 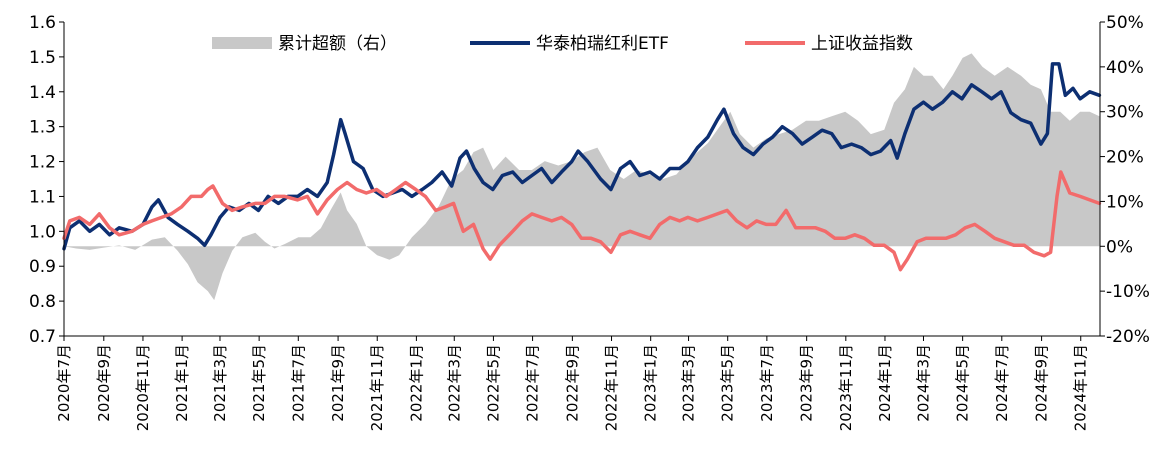 What do you see at coordinates (1128, 337) in the screenshot?
I see `y-right-tick-label: -20%` at bounding box center [1128, 337].